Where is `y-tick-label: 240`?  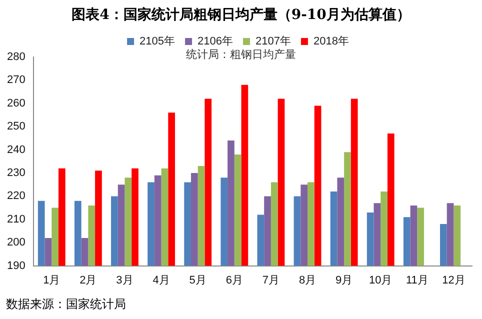 y-tick-label: 240 is located at coordinates (16, 150).